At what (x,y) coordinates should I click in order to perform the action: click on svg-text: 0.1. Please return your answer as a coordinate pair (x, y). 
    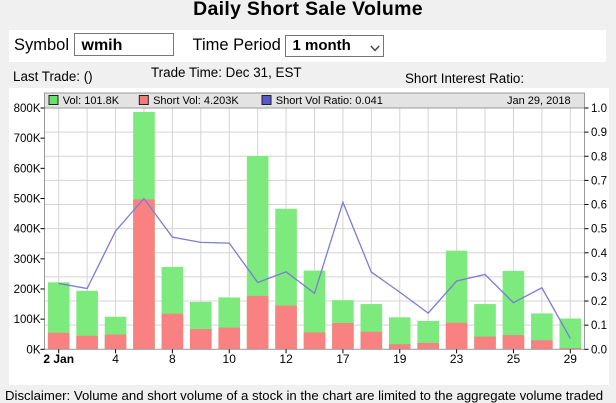
    Looking at the image, I should click on (599, 326).